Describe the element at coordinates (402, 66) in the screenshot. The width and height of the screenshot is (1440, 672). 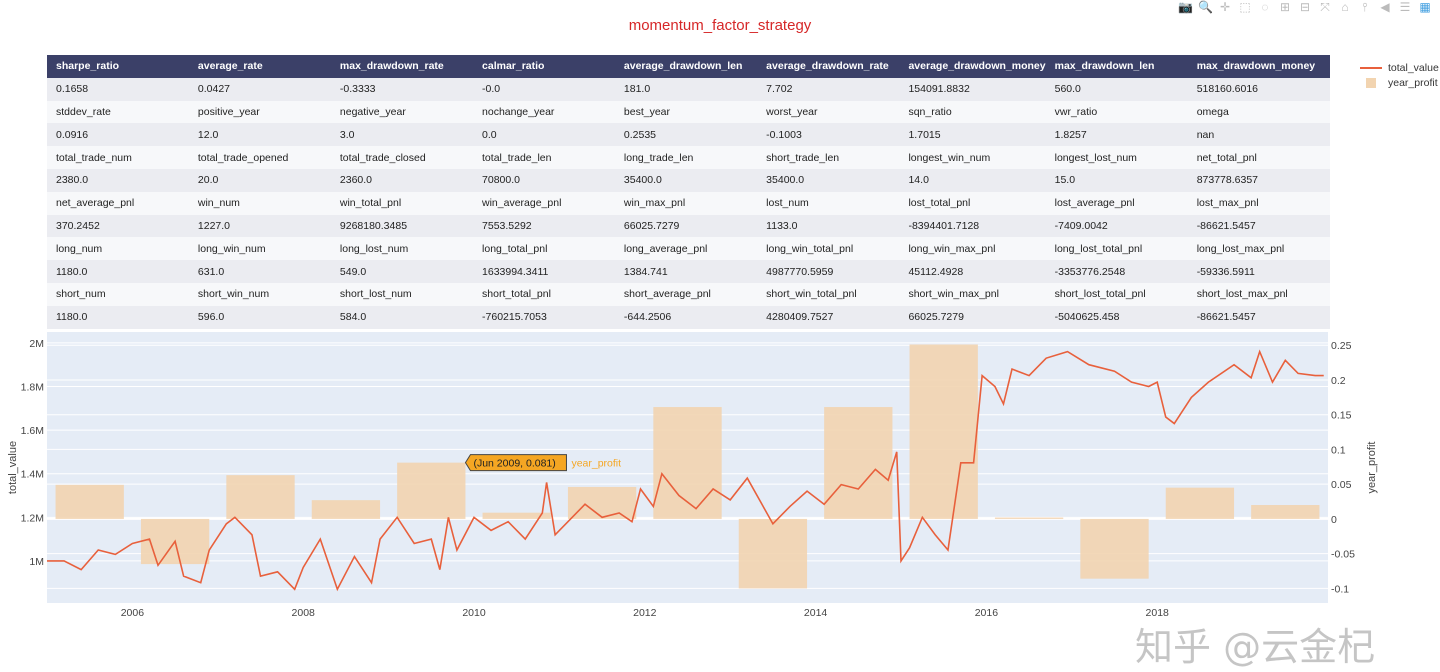
I see `table-header-cell: max_drawdown_rate` at that location.